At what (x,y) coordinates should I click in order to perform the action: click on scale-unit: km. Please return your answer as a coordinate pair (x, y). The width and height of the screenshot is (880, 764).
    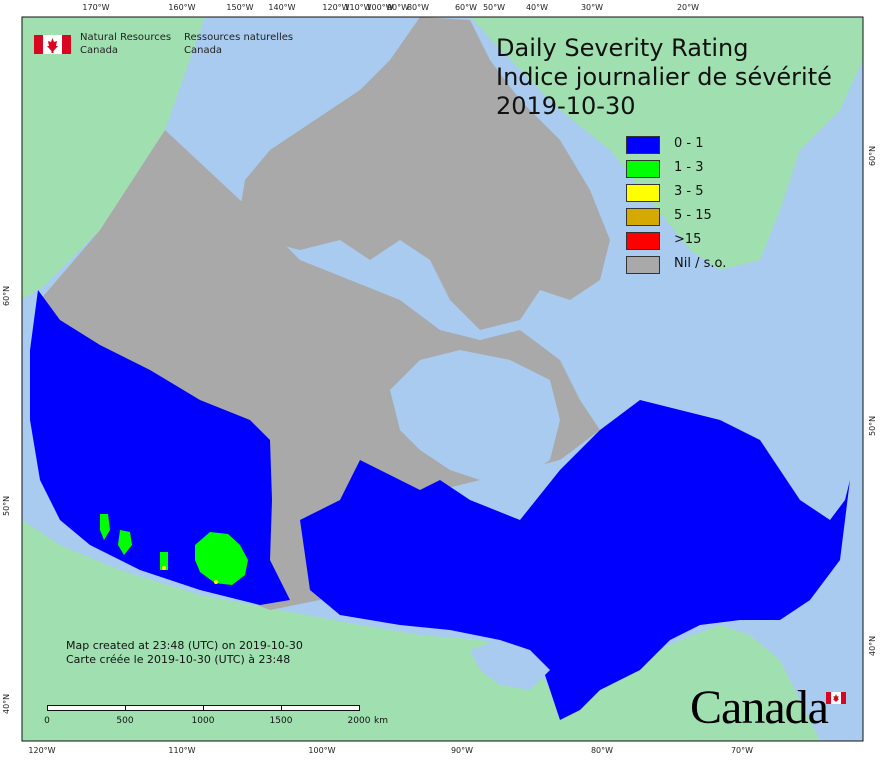
    Looking at the image, I should click on (381, 721).